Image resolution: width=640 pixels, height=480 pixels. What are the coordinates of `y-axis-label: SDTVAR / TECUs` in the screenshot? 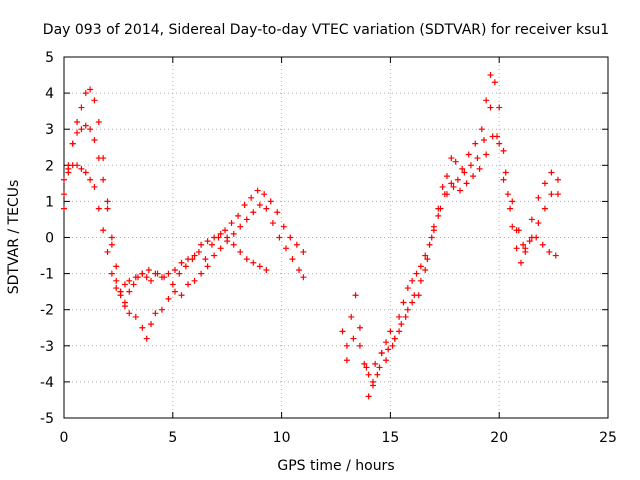 It's located at (14, 237).